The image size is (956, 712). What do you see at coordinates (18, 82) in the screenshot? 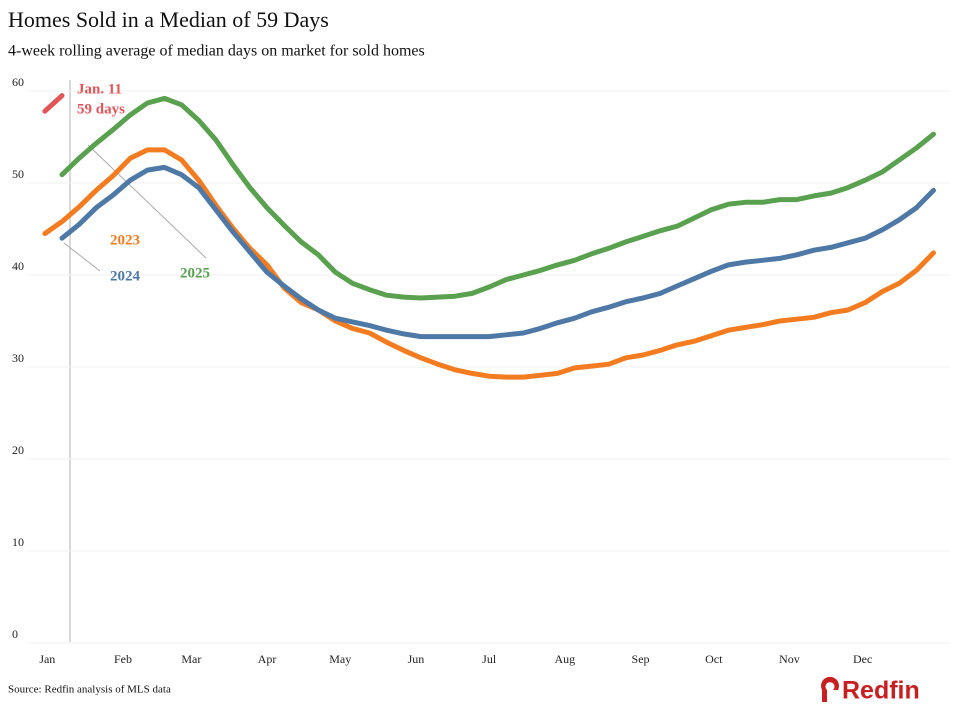
I see `y-tick-label: 60` at bounding box center [18, 82].